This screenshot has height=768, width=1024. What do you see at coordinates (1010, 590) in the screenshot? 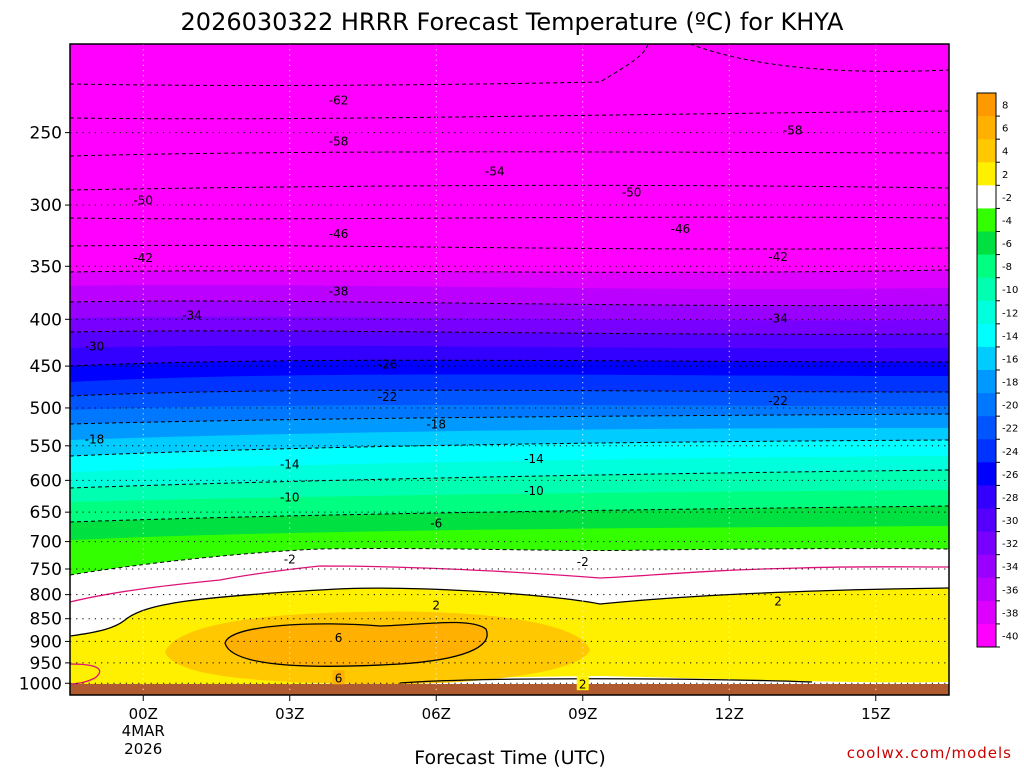
I see `colorbar-label: -36` at bounding box center [1010, 590].